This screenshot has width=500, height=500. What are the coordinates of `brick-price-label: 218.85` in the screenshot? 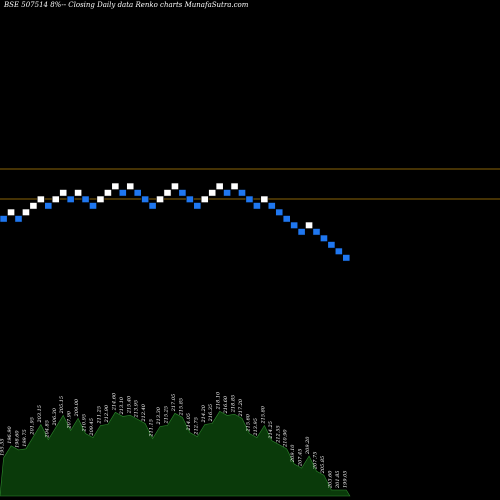 It's located at (234, 404).